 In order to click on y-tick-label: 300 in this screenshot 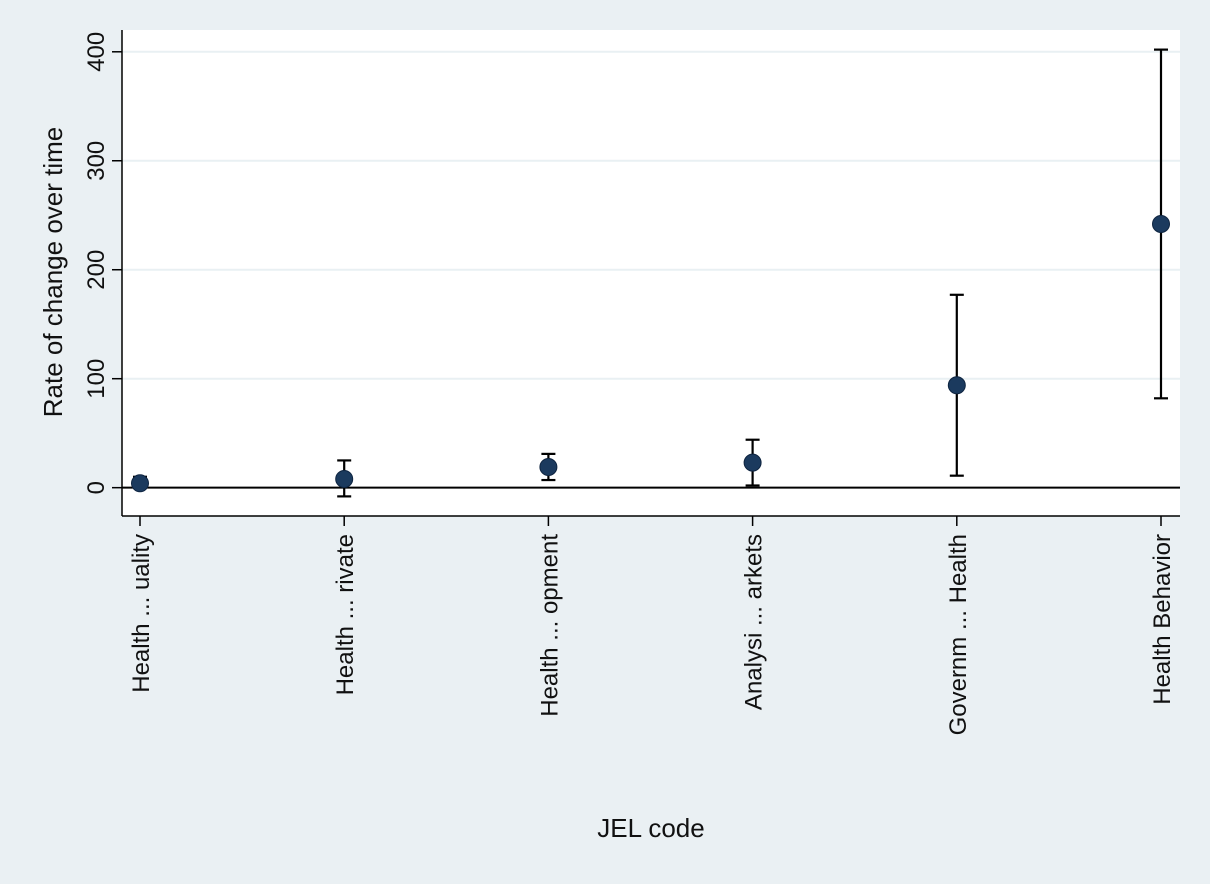, I will do `click(96, 161)`.